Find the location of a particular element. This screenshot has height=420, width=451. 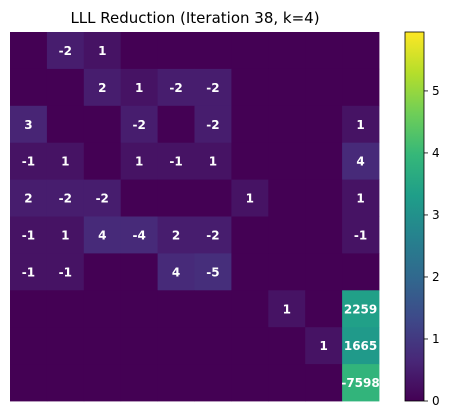

heatmap-cell-r6-c4 is located at coordinates (176, 272).